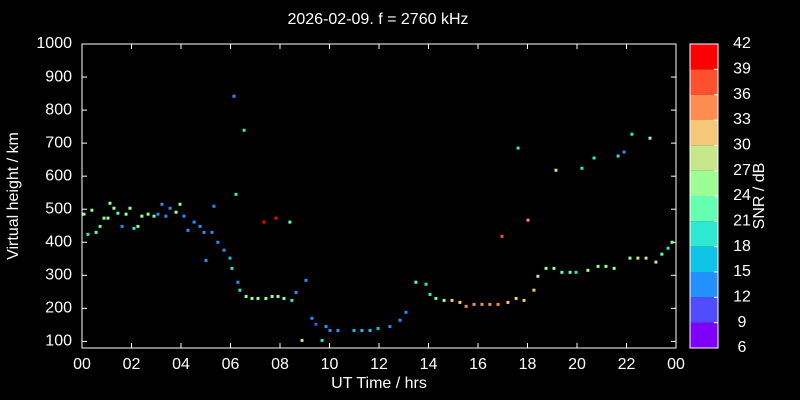 Image resolution: width=800 pixels, height=400 pixels. What do you see at coordinates (54, 43) in the screenshot?
I see `y-tick-label: 1000` at bounding box center [54, 43].